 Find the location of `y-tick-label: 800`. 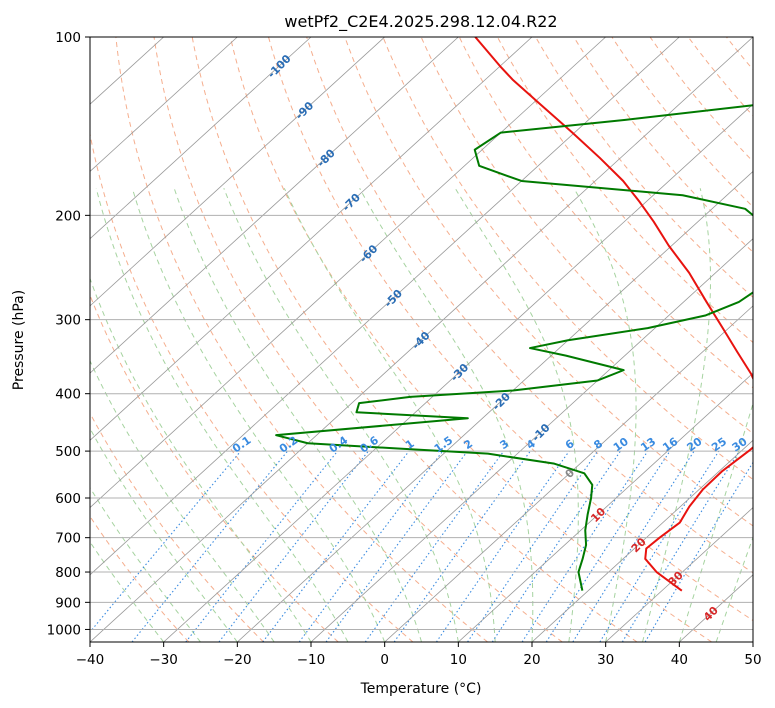

y-tick-label: 800 is located at coordinates (68, 573).